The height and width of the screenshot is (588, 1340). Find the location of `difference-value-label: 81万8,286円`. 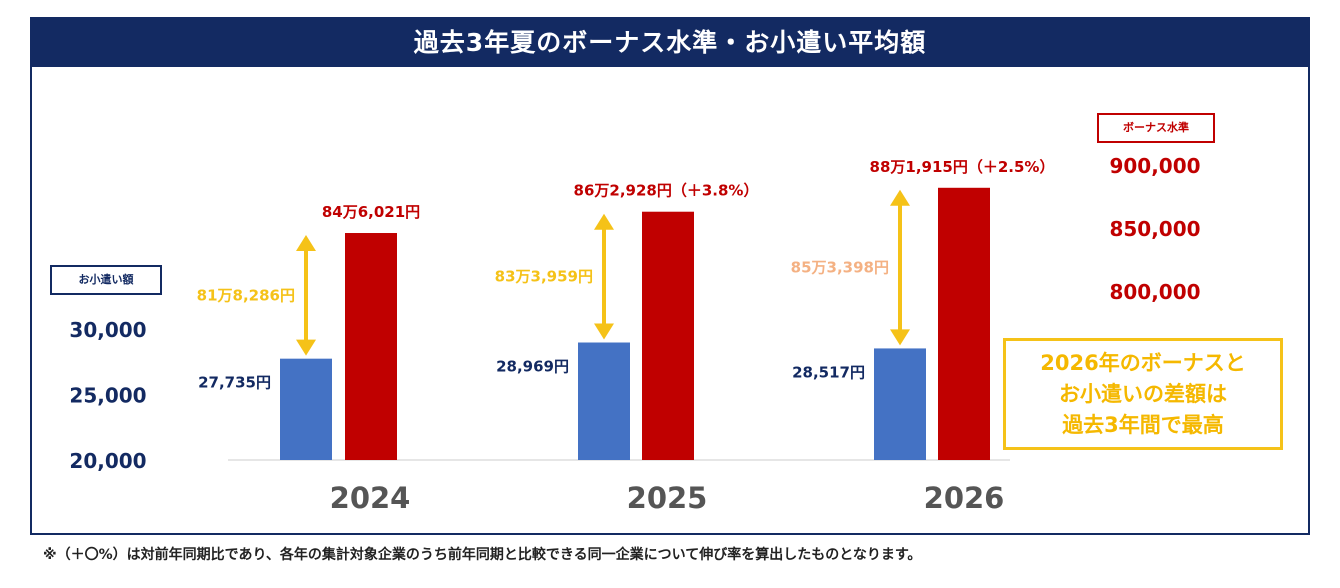

difference-value-label: 81万8,286円 is located at coordinates (246, 295).